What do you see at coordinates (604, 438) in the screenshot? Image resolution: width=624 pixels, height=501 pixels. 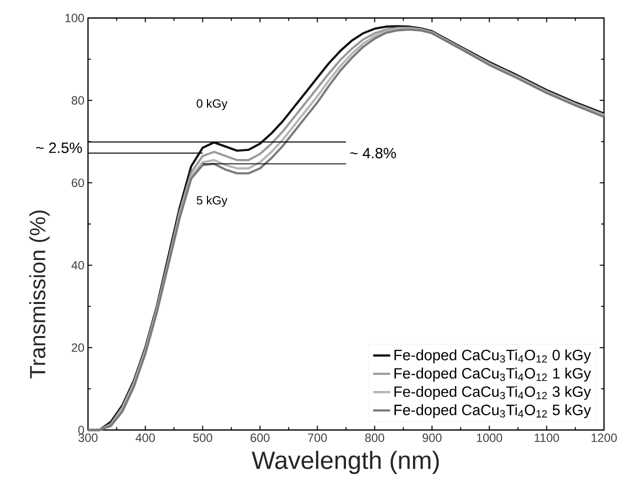 I see `x-tick-label: 1200` at bounding box center [604, 438].